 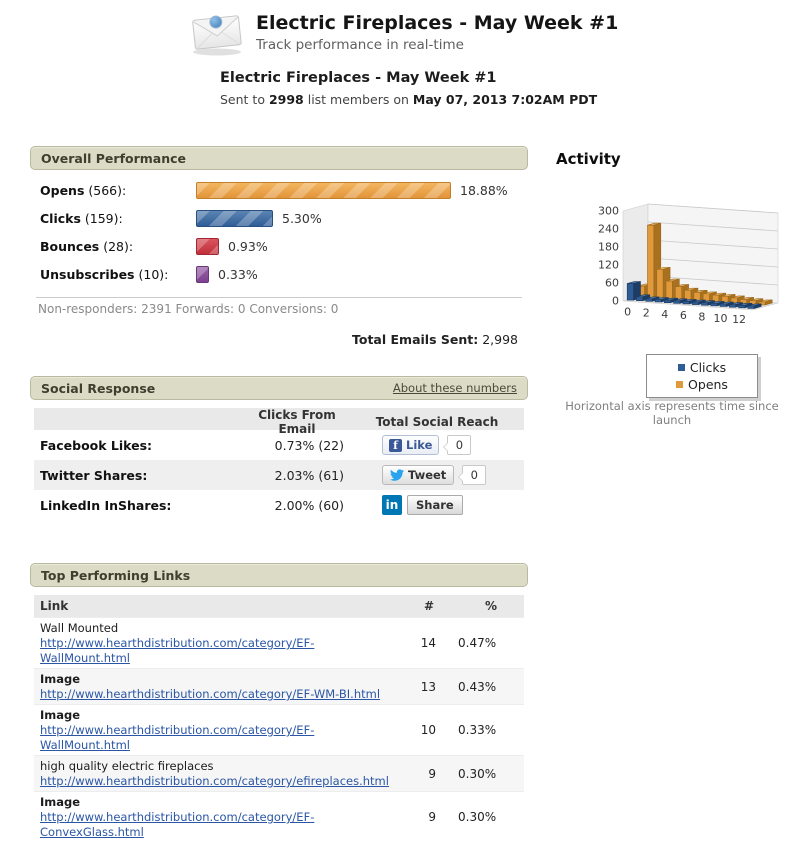 I want to click on social-button-cell: Tweet 0, so click(x=437, y=475).